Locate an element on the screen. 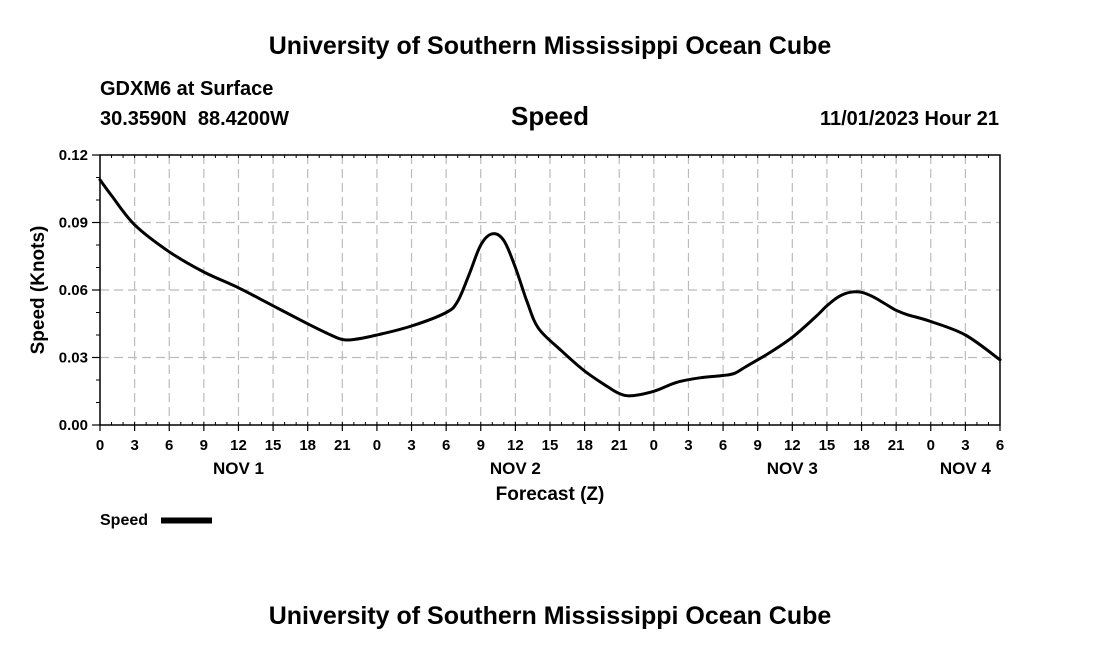 The height and width of the screenshot is (650, 1100). day-label: NOV 1 is located at coordinates (238, 468).